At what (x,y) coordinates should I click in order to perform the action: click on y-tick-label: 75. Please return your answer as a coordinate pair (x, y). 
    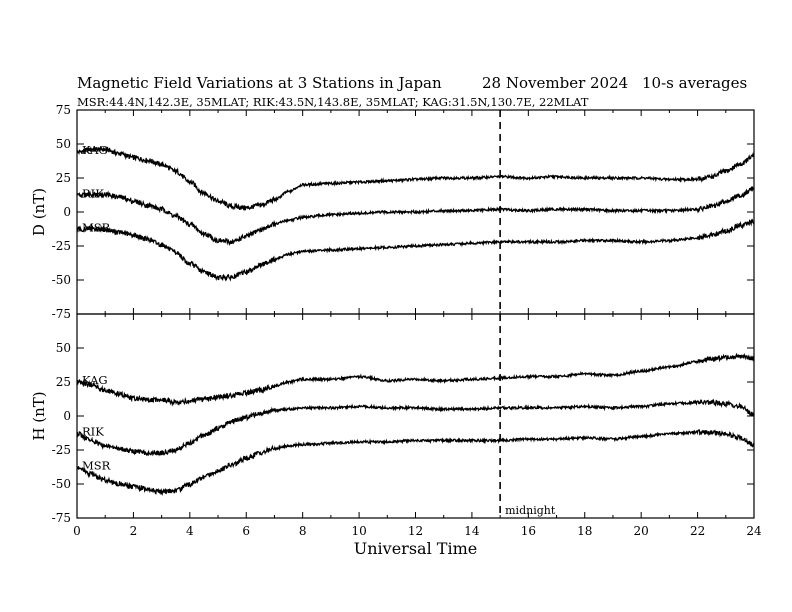
    Looking at the image, I should click on (63, 110).